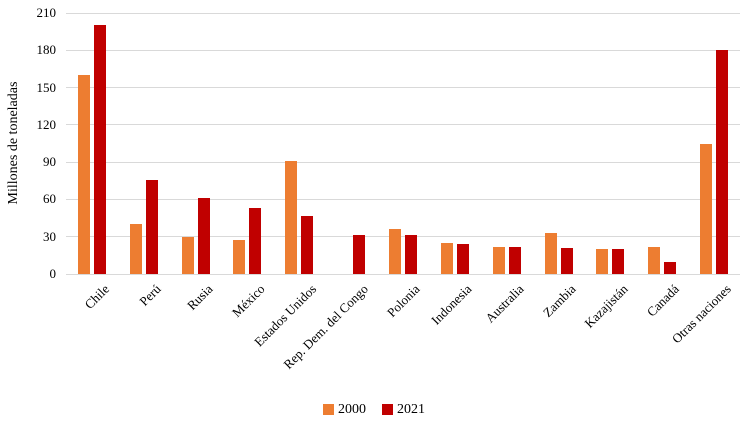 This screenshot has width=748, height=431. Describe the element at coordinates (46, 12) in the screenshot. I see `y-tick-label-210: 210` at that location.